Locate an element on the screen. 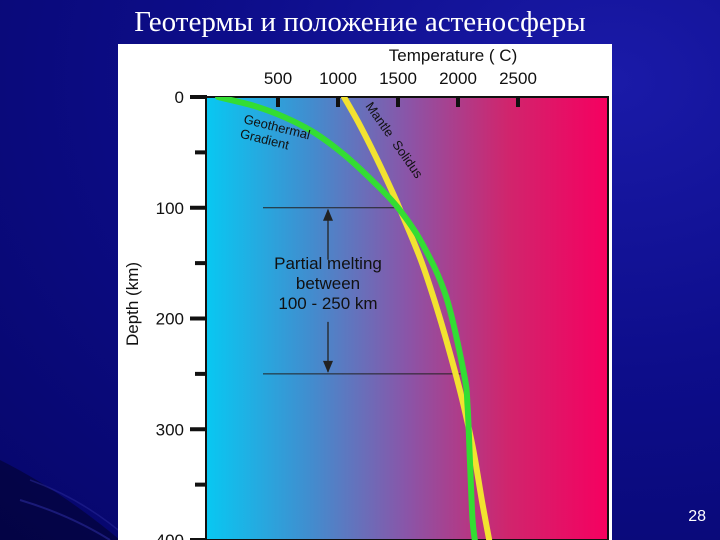  y-axis: 0 100 200 300 400 is located at coordinates (181, 314).